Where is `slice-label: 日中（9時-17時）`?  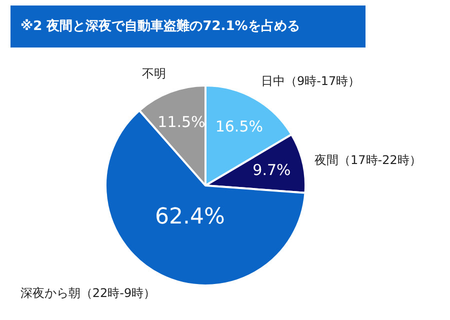
slice-label: 日中（9時-17時） is located at coordinates (310, 81).